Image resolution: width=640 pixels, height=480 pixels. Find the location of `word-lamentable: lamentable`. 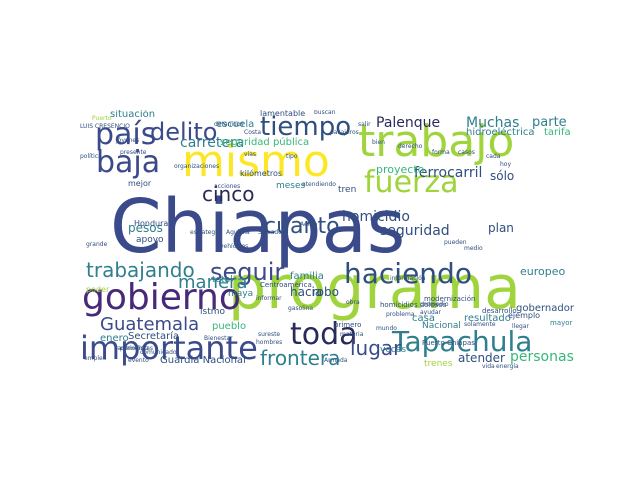

word-lamentable: lamentable is located at coordinates (283, 114).